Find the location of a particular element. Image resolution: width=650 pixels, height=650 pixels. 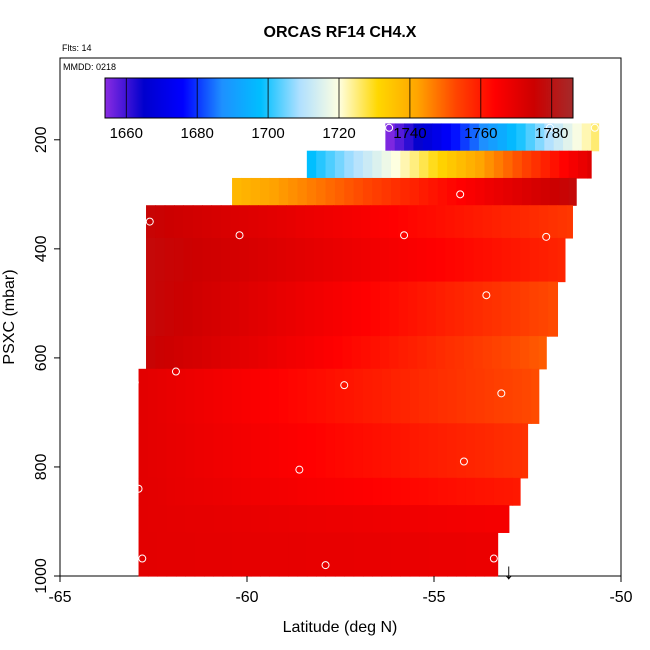

y-axis-label: PSXC (mbar) is located at coordinates (9, 316).